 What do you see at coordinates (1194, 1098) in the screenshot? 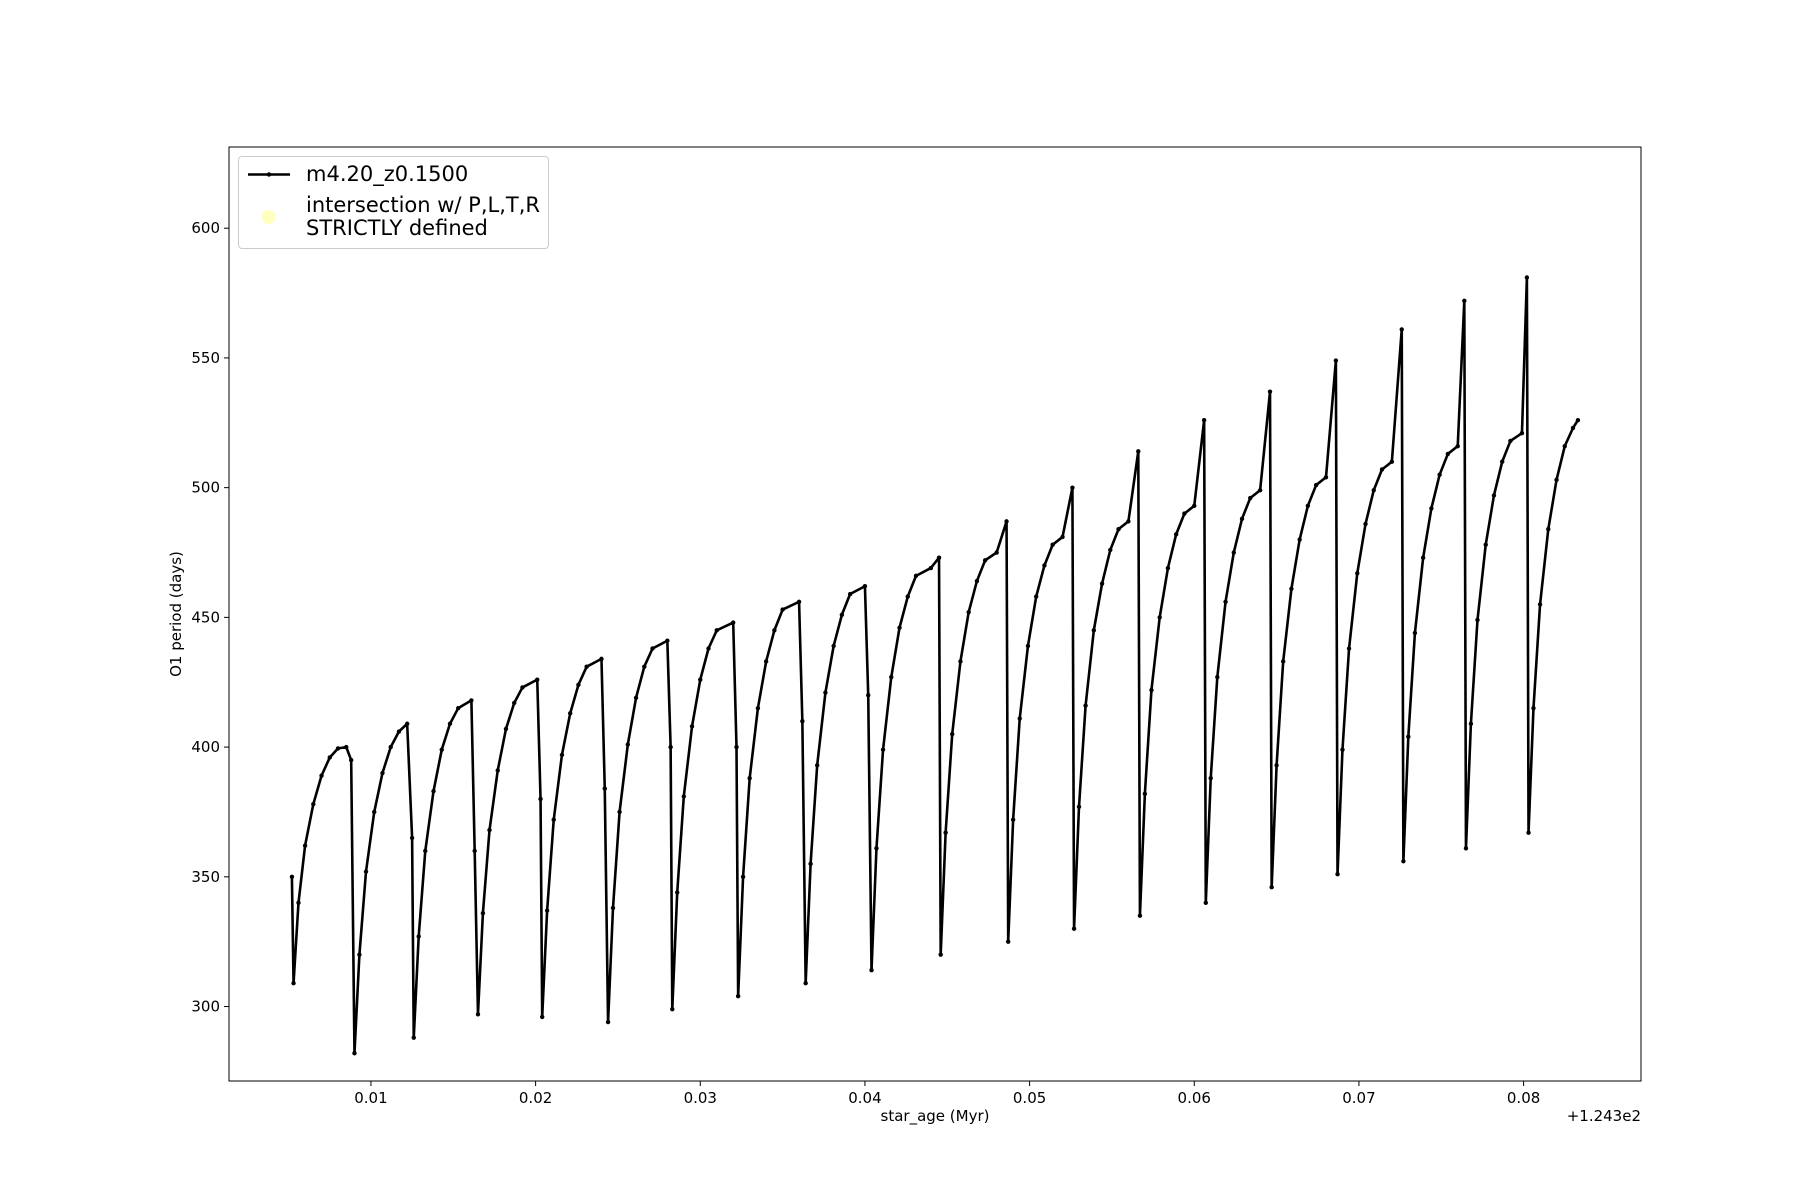
I see `x-tick-label: 0.06` at bounding box center [1194, 1098].